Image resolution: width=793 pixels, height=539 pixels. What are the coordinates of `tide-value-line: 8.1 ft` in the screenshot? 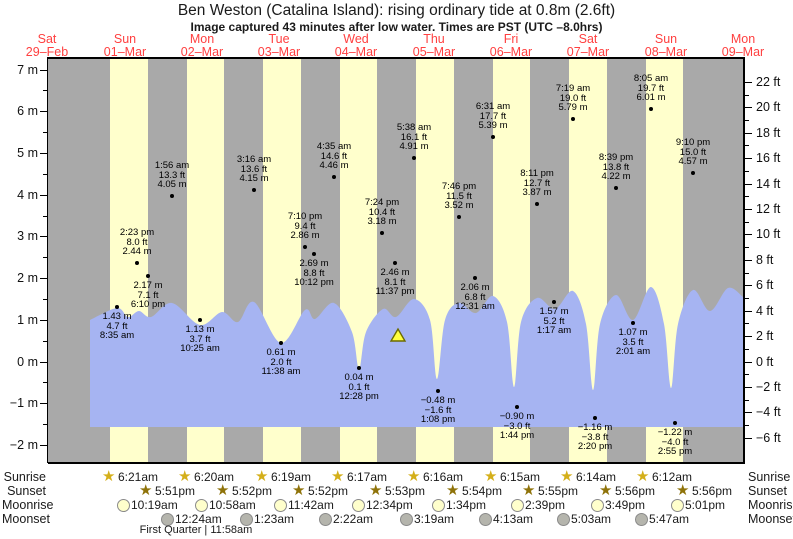 It's located at (395, 282).